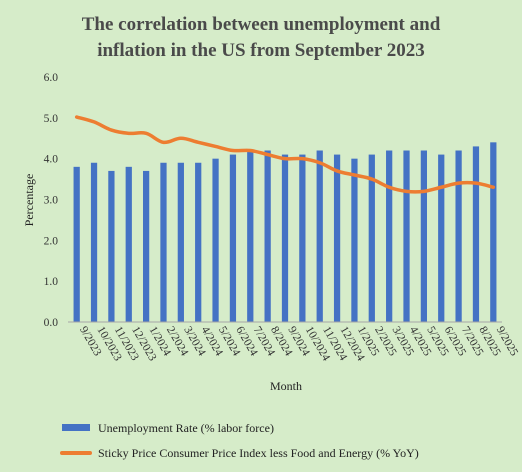 The image size is (522, 472). Describe the element at coordinates (51, 160) in the screenshot. I see `y-tick-label: 4.0` at that location.